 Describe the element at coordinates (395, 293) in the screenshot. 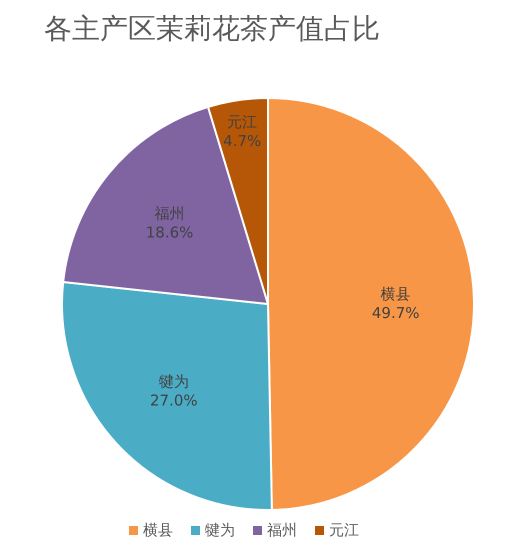

I see `slice-label: 横县` at that location.